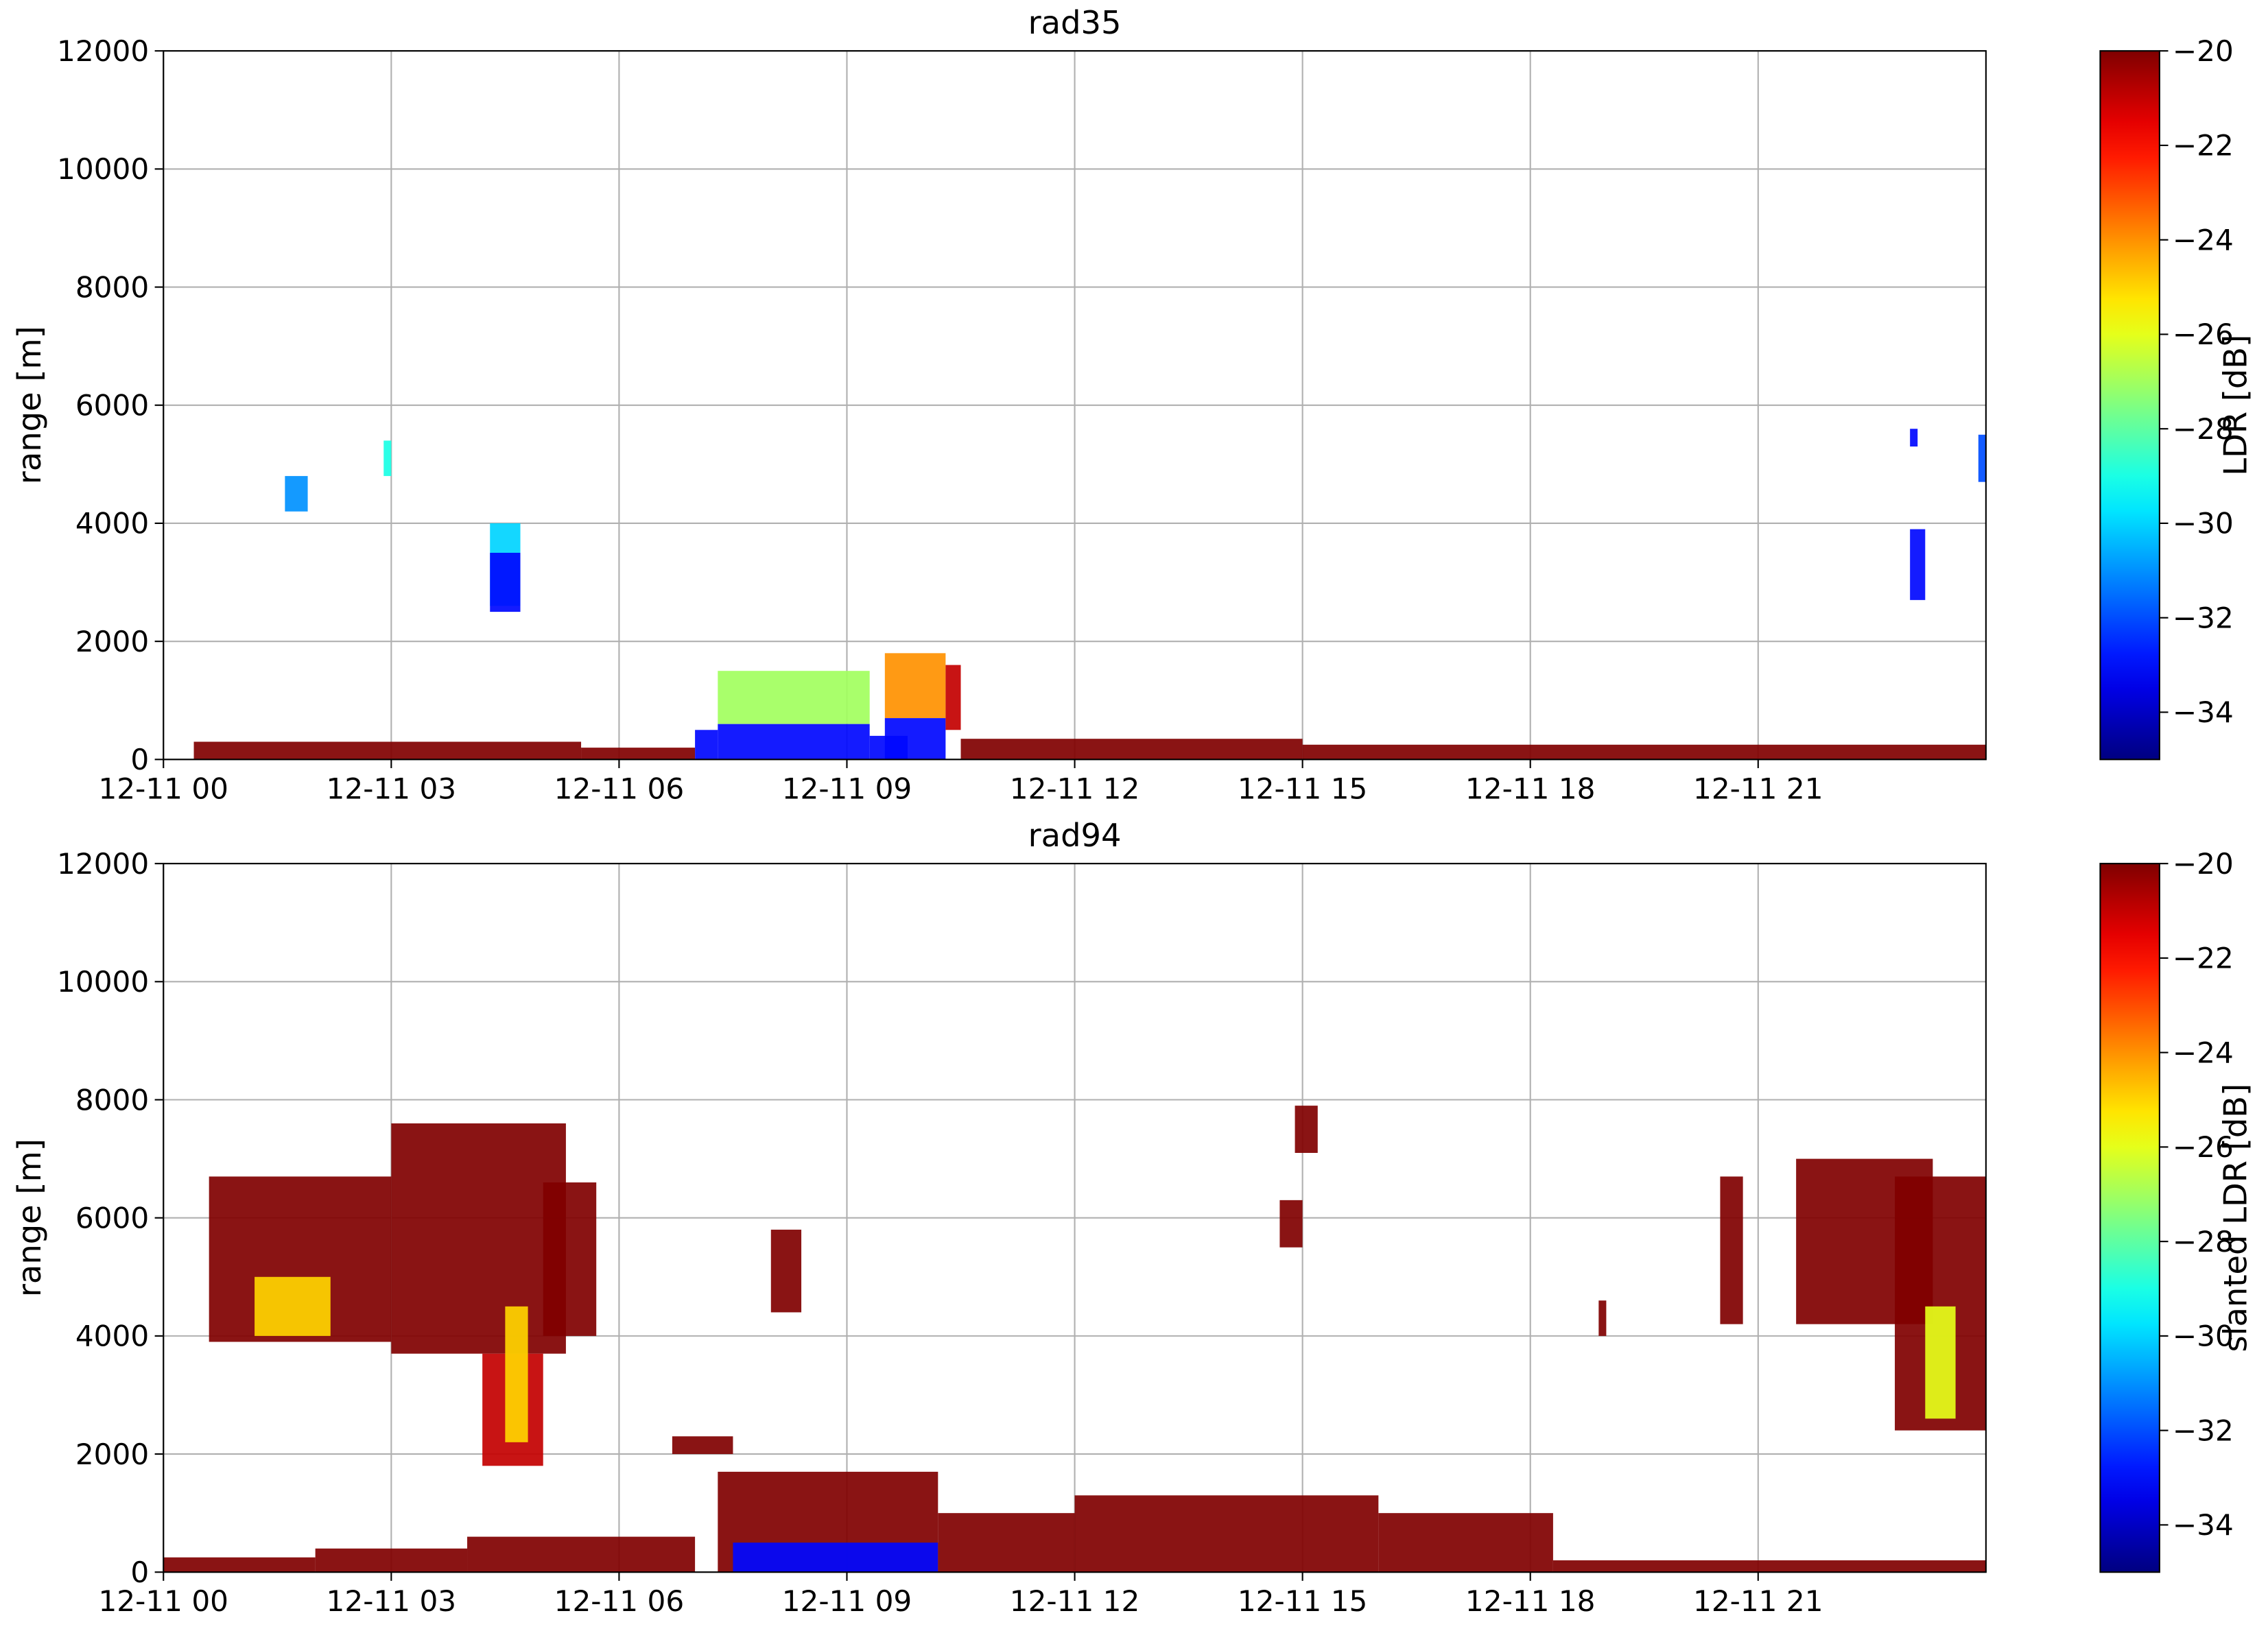  What do you see at coordinates (1075, 835) in the screenshot?
I see `panel-title: rad94` at bounding box center [1075, 835].